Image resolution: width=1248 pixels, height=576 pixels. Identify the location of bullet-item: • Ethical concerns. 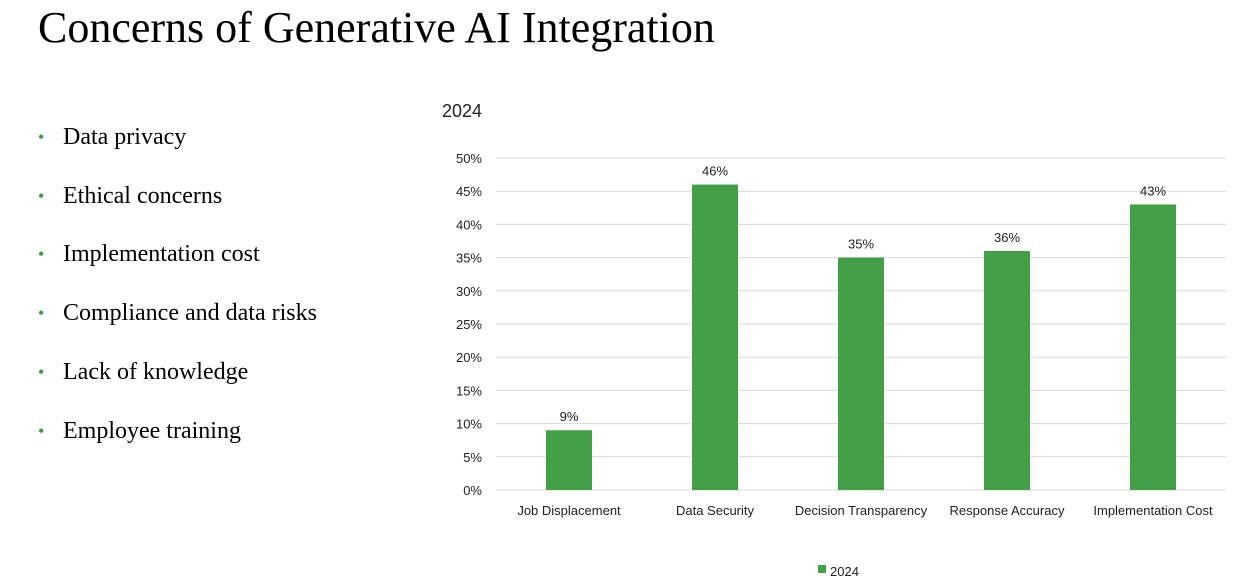
(177, 196).